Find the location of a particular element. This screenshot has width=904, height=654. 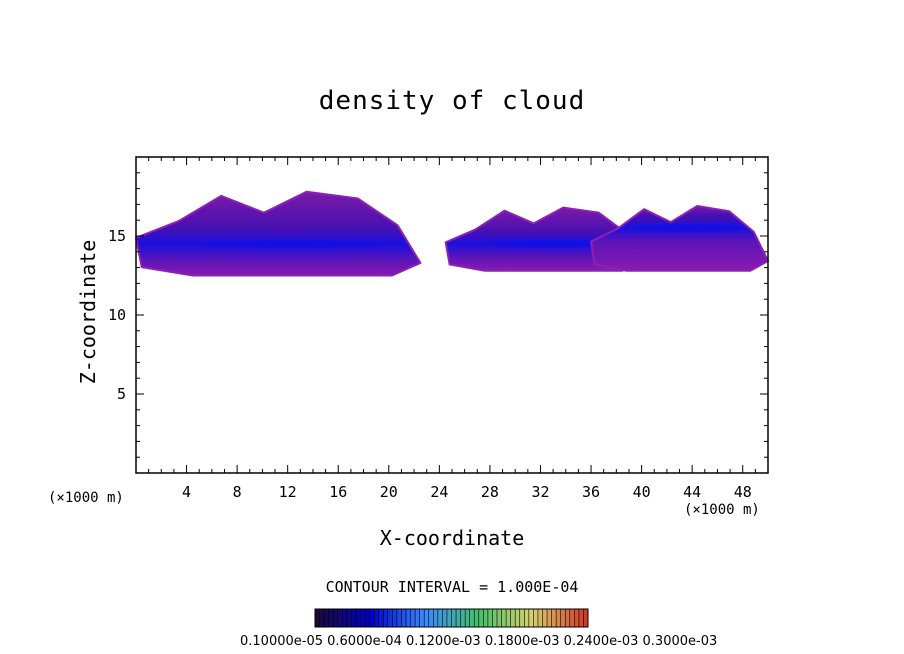

chart-title: density of cloud is located at coordinates (452, 101).